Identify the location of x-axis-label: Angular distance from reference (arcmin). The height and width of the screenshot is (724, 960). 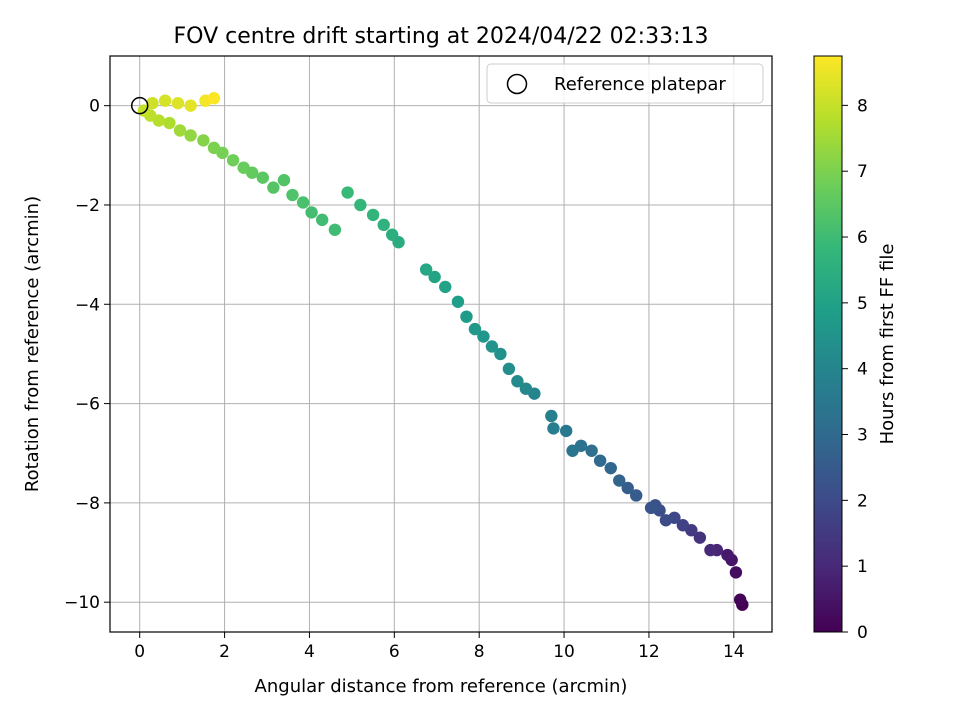
(441, 686).